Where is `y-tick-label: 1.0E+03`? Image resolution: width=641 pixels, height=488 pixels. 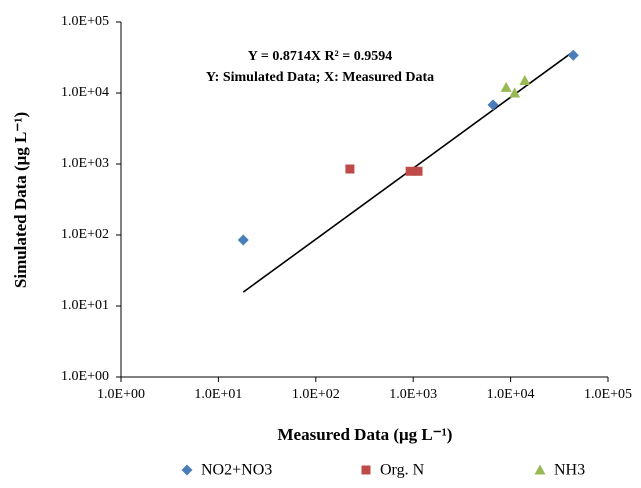
y-tick-label: 1.0E+03 is located at coordinates (85, 163).